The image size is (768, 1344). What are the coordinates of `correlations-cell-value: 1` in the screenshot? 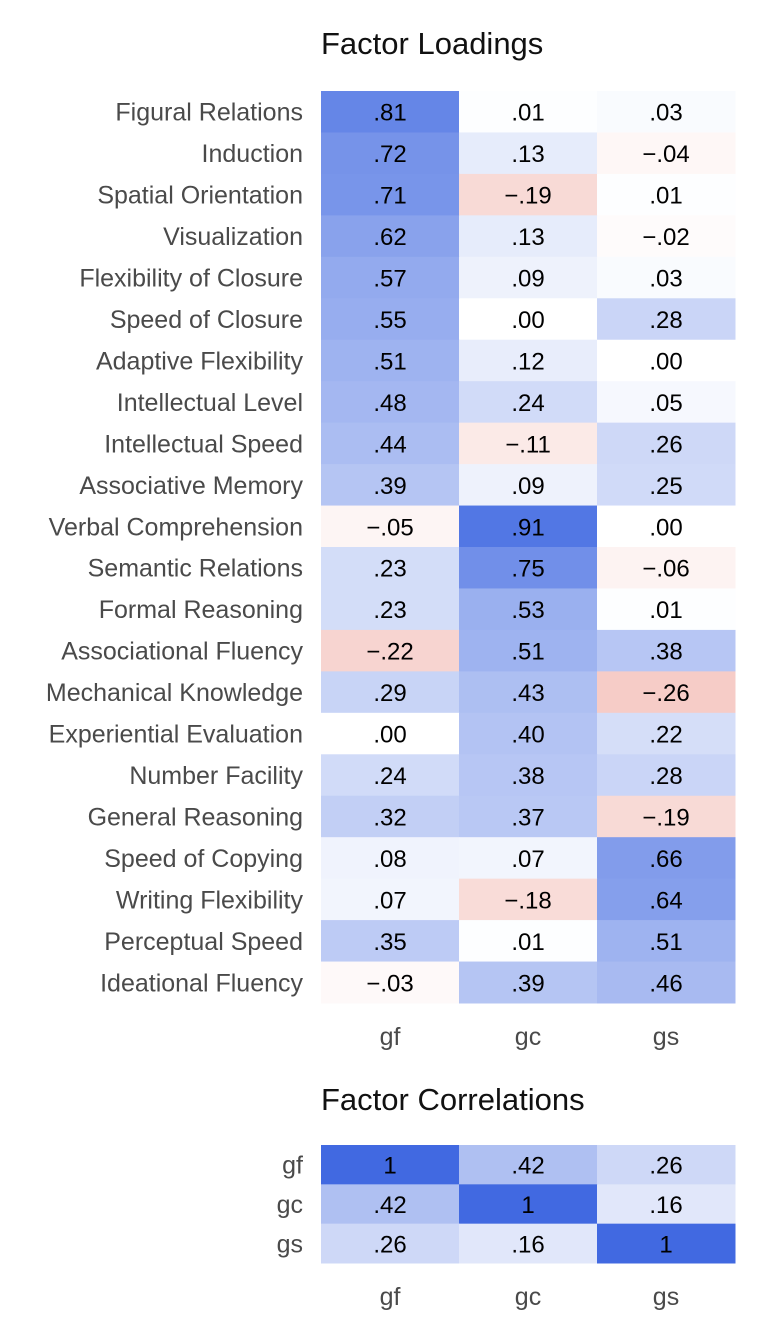 It's located at (665, 1244).